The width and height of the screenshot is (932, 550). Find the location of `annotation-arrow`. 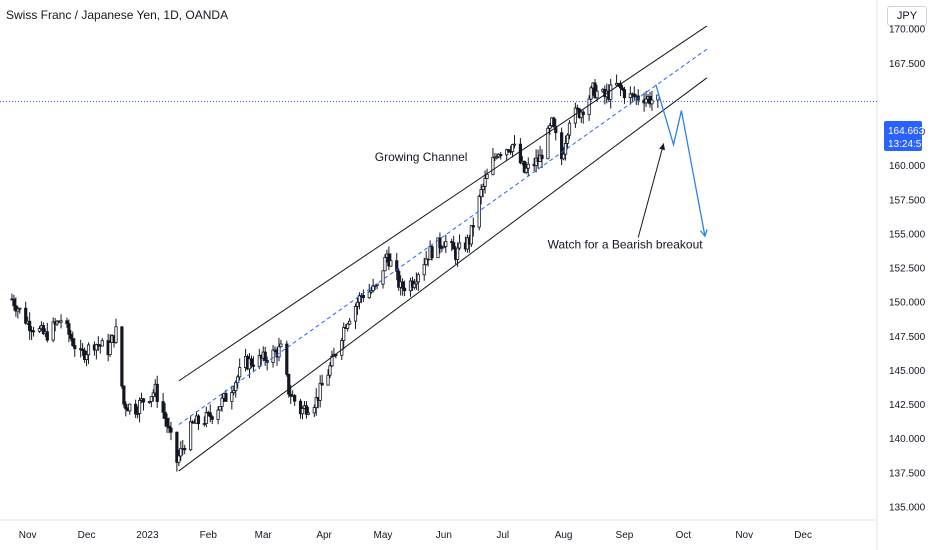

annotation-arrow is located at coordinates (651, 190).